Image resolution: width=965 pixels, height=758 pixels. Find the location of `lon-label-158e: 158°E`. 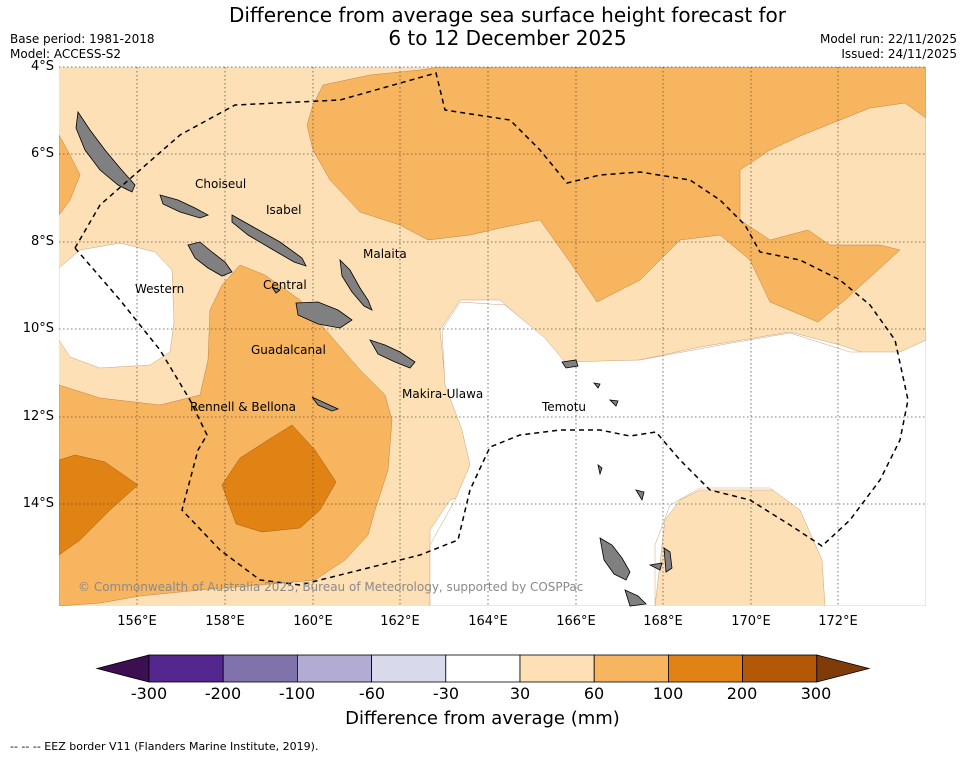

lon-label-158e: 158°E is located at coordinates (225, 621).